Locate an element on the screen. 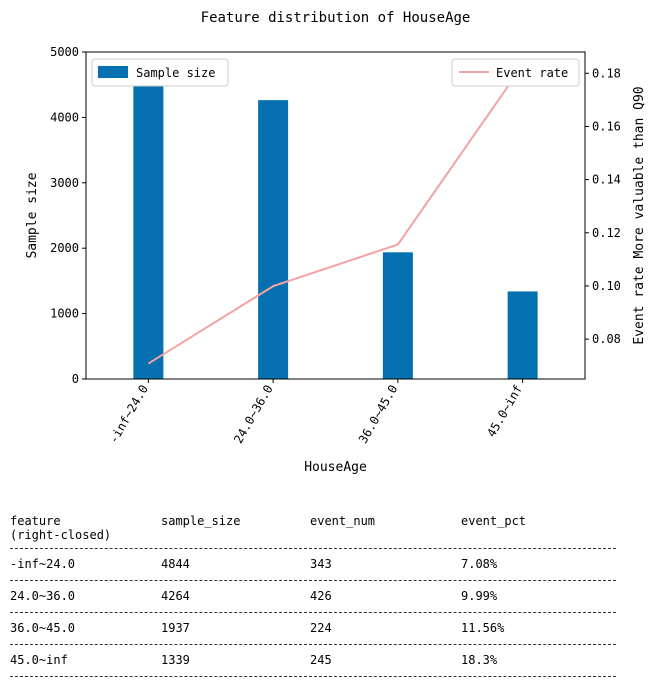 Image resolution: width=662 pixels, height=682 pixels. table-row: 36.0~45.0 1937 224 11.56% is located at coordinates (313, 629).